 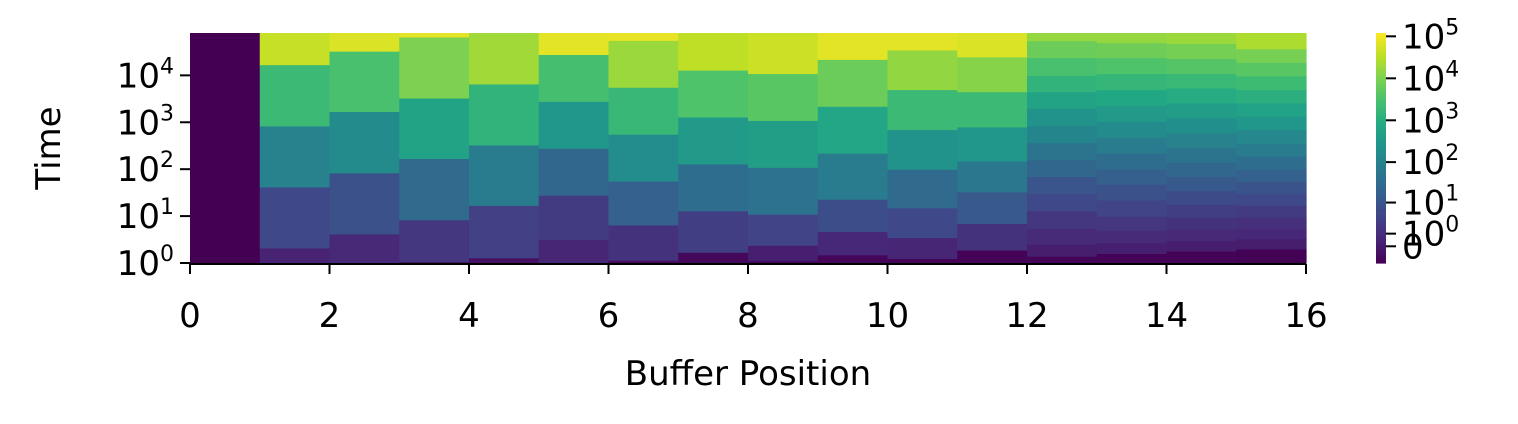 What do you see at coordinates (1201, 170) in the screenshot?
I see `heatmap-cell-col14-row7` at bounding box center [1201, 170].